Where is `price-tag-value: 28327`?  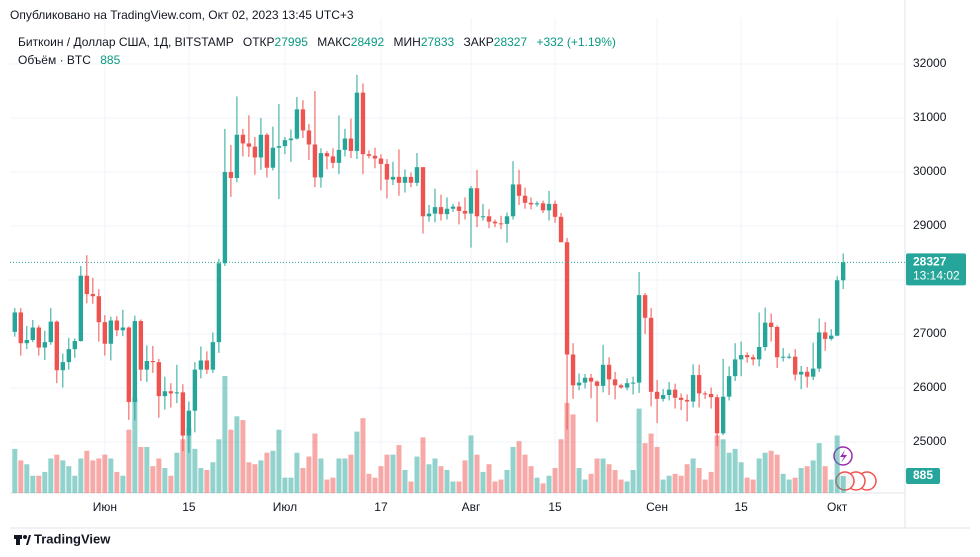 price-tag-value: 28327 is located at coordinates (930, 262).